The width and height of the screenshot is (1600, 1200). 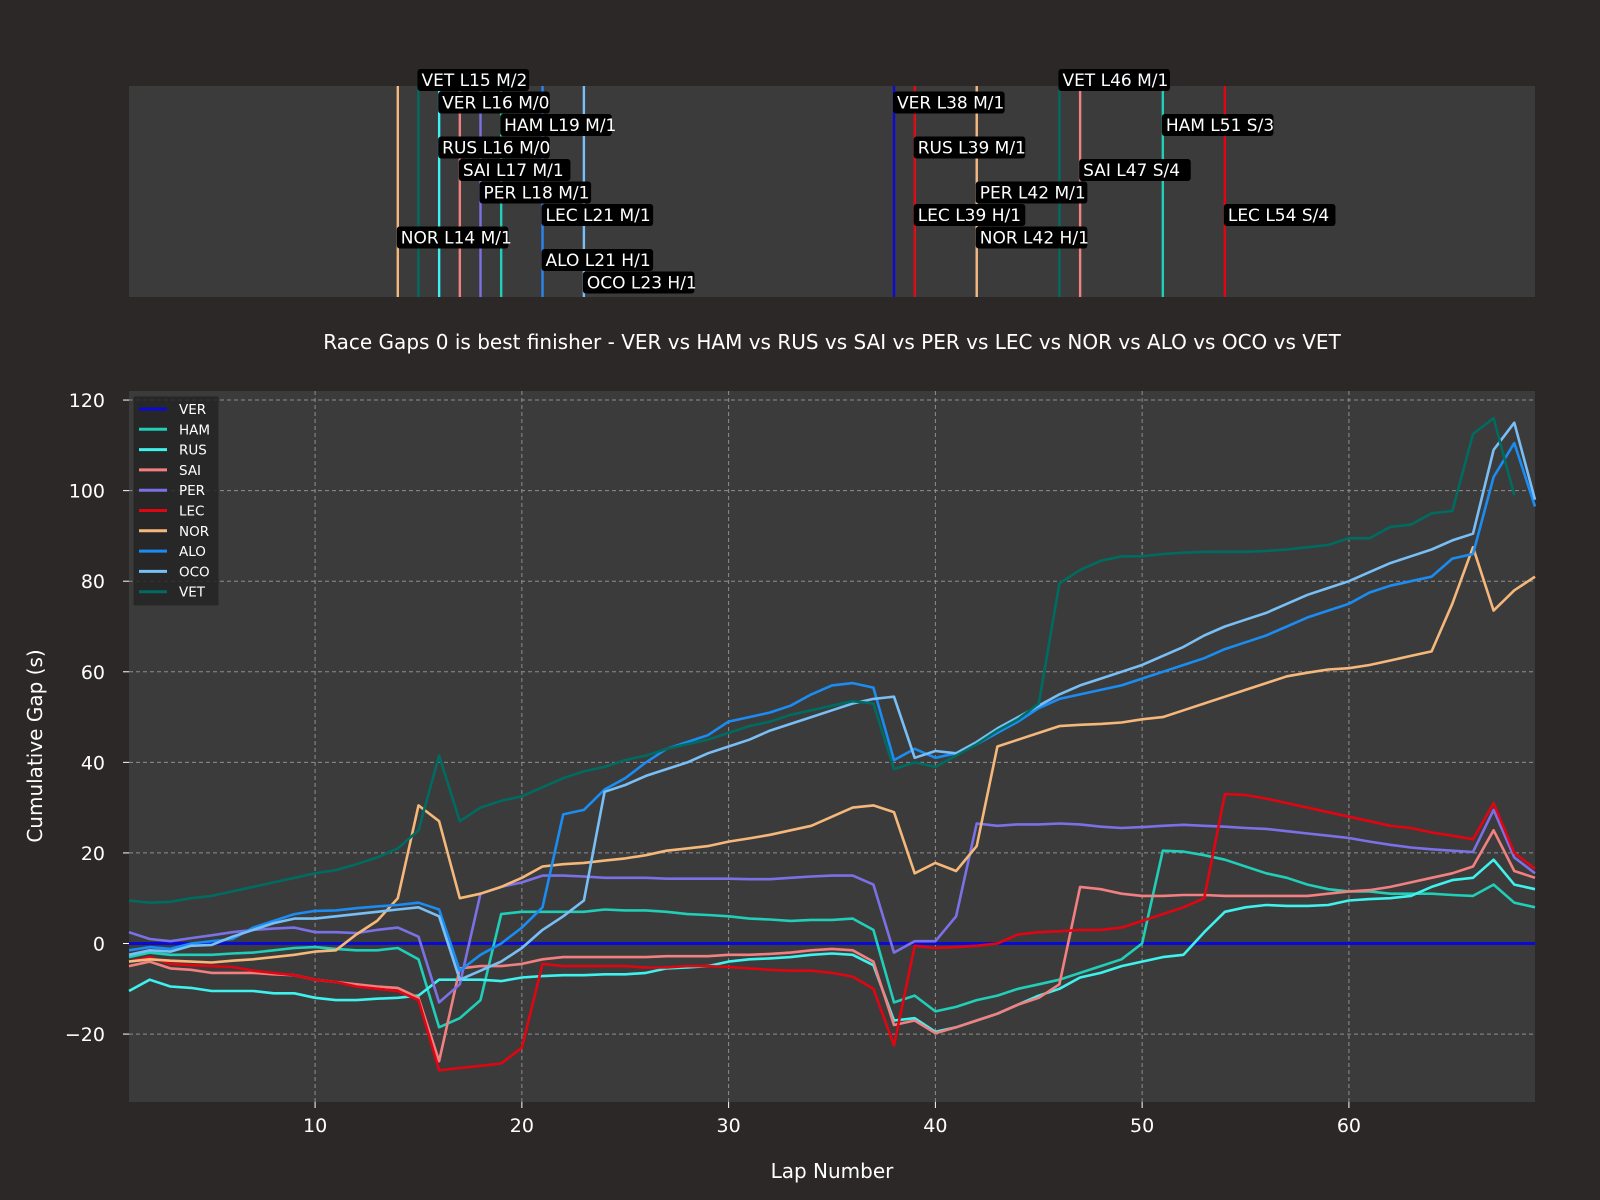 I want to click on pit-stop-label-text: HAM L19 M/1, so click(x=560, y=126).